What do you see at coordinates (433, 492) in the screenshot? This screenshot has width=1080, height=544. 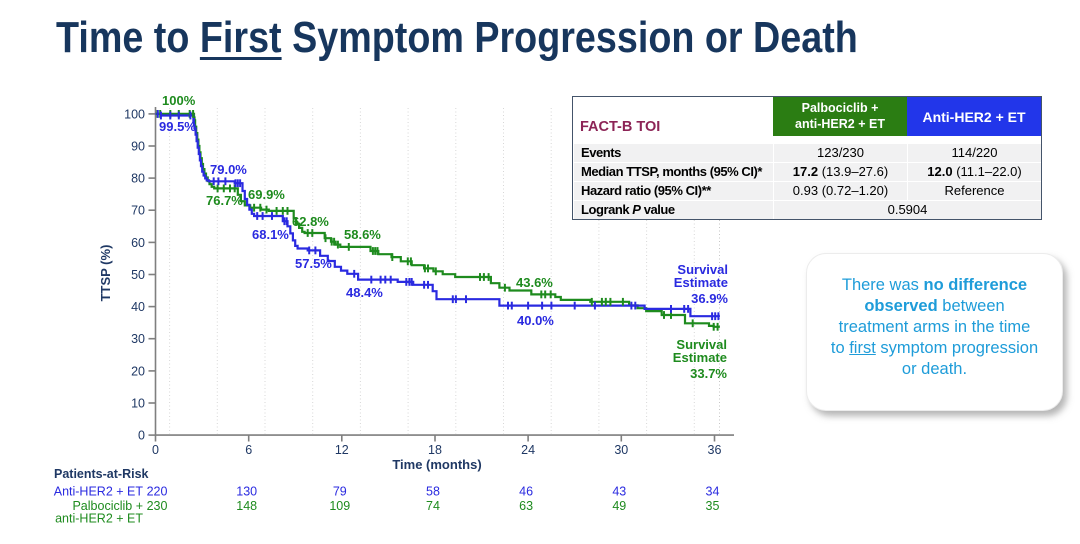 I see `svg-text: 58` at bounding box center [433, 492].